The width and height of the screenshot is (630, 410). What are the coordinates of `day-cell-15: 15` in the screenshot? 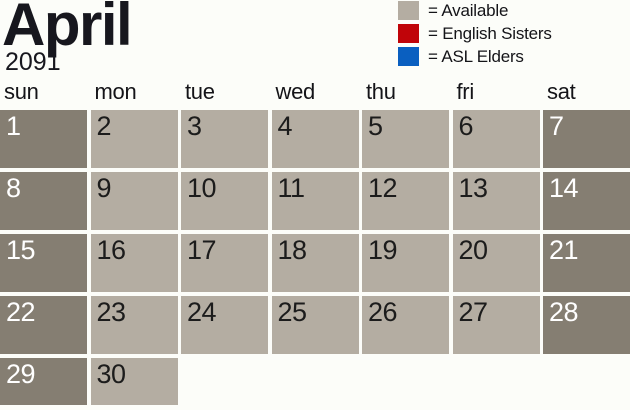 It's located at (43, 263).